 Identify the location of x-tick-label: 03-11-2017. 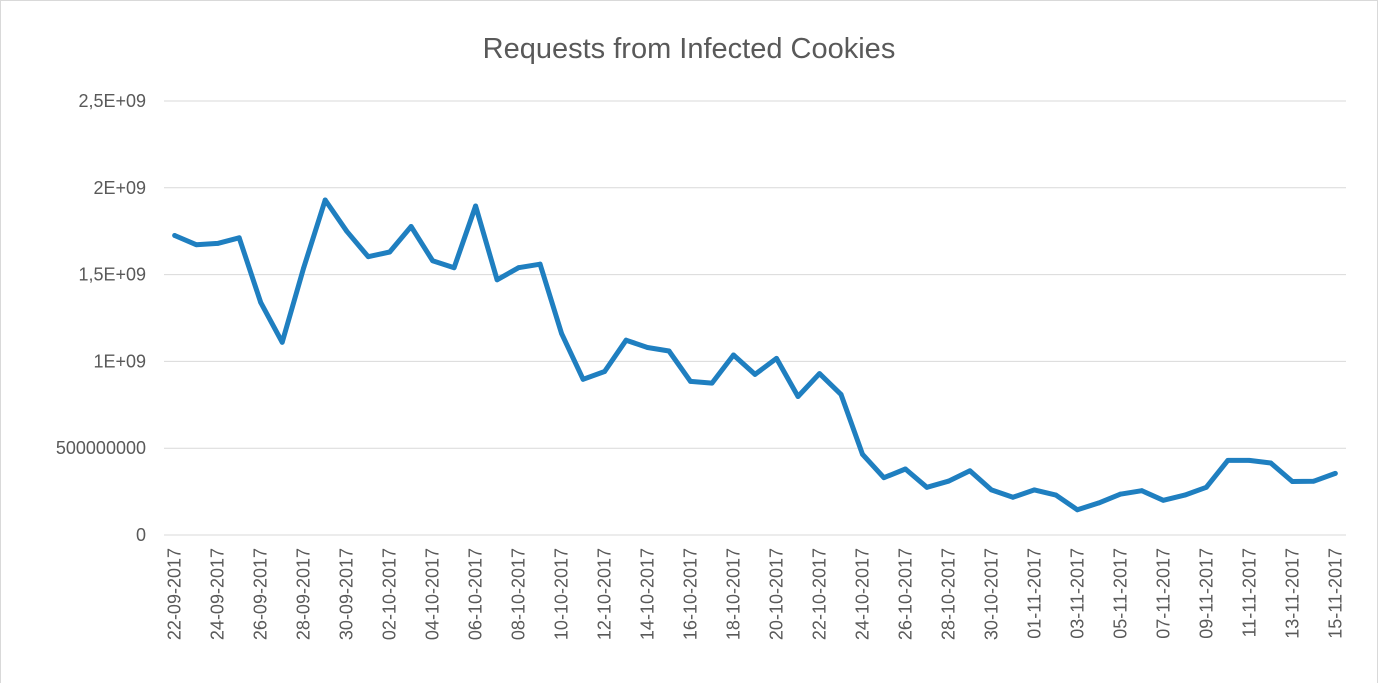
(1077, 593).